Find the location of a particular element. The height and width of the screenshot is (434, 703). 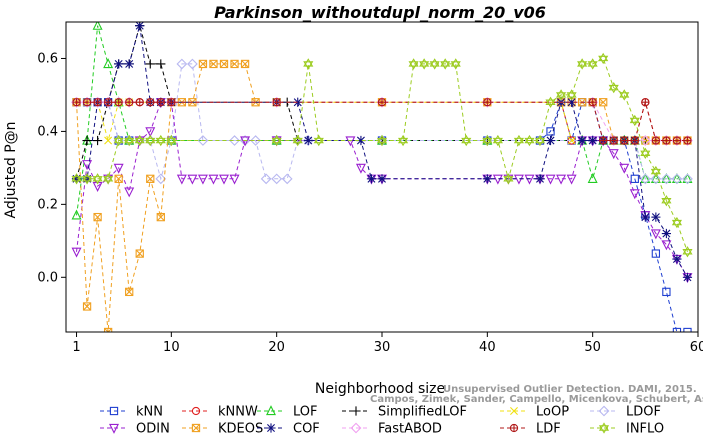

legend-item-lof: LOF is located at coordinates (287, 412).